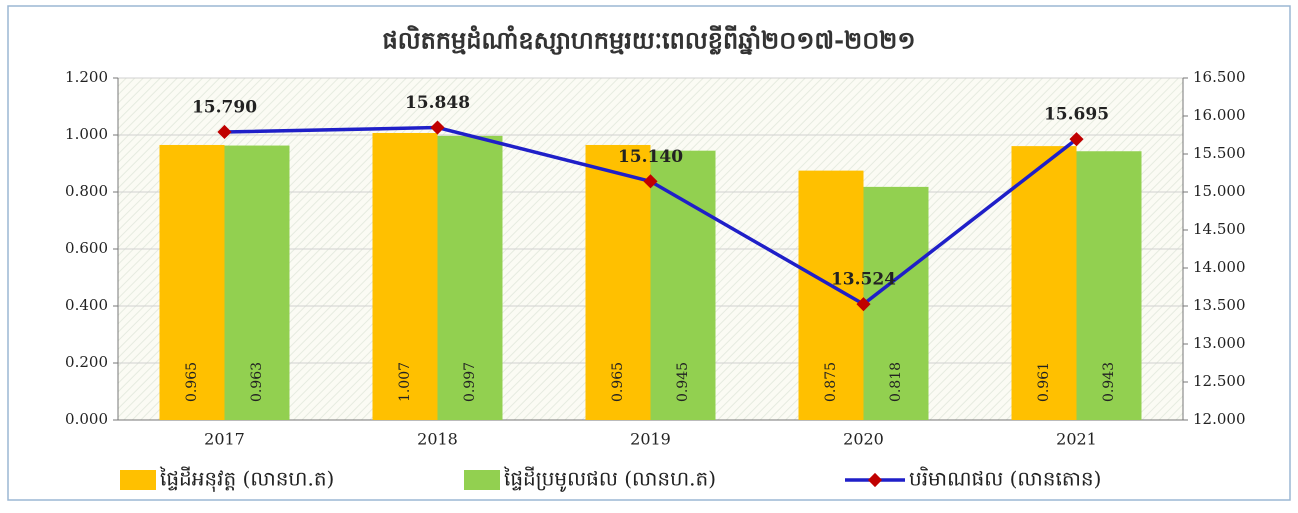  What do you see at coordinates (1219, 115) in the screenshot?
I see `y2-tick-label: 16.000` at bounding box center [1219, 115].